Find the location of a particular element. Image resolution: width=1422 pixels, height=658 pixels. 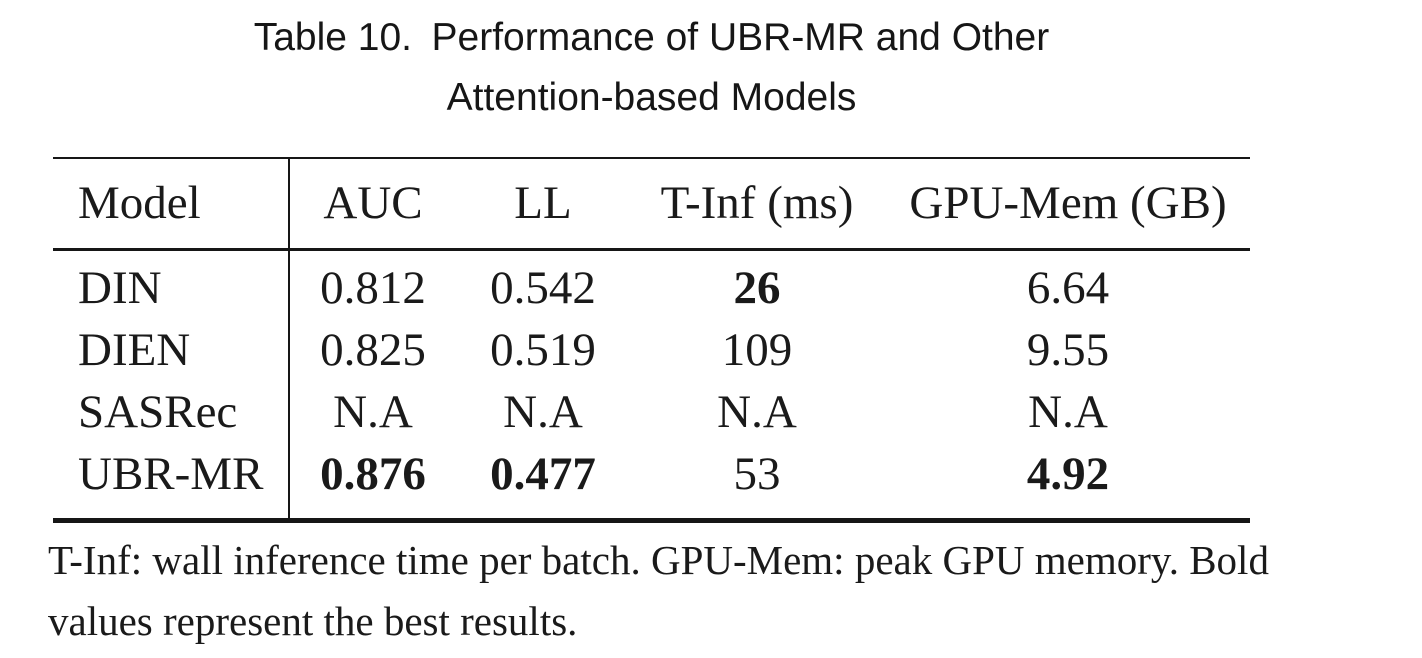

header-model: Model is located at coordinates (139, 203).